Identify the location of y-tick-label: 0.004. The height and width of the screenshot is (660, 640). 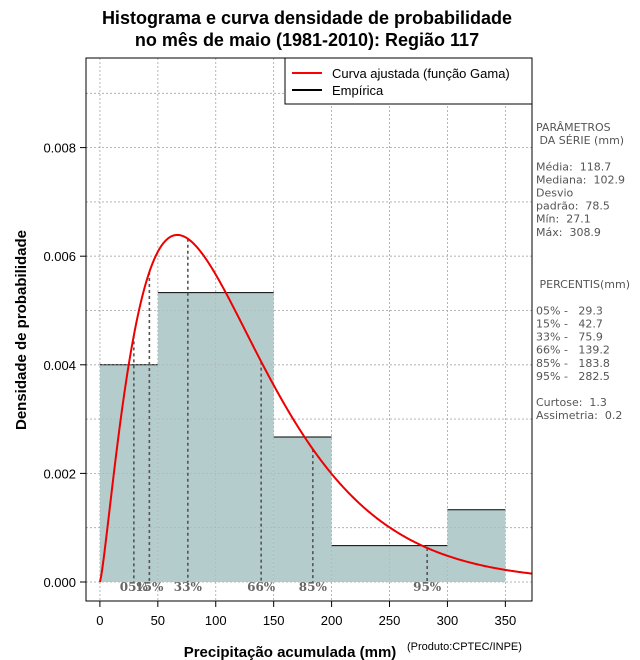
(59, 365).